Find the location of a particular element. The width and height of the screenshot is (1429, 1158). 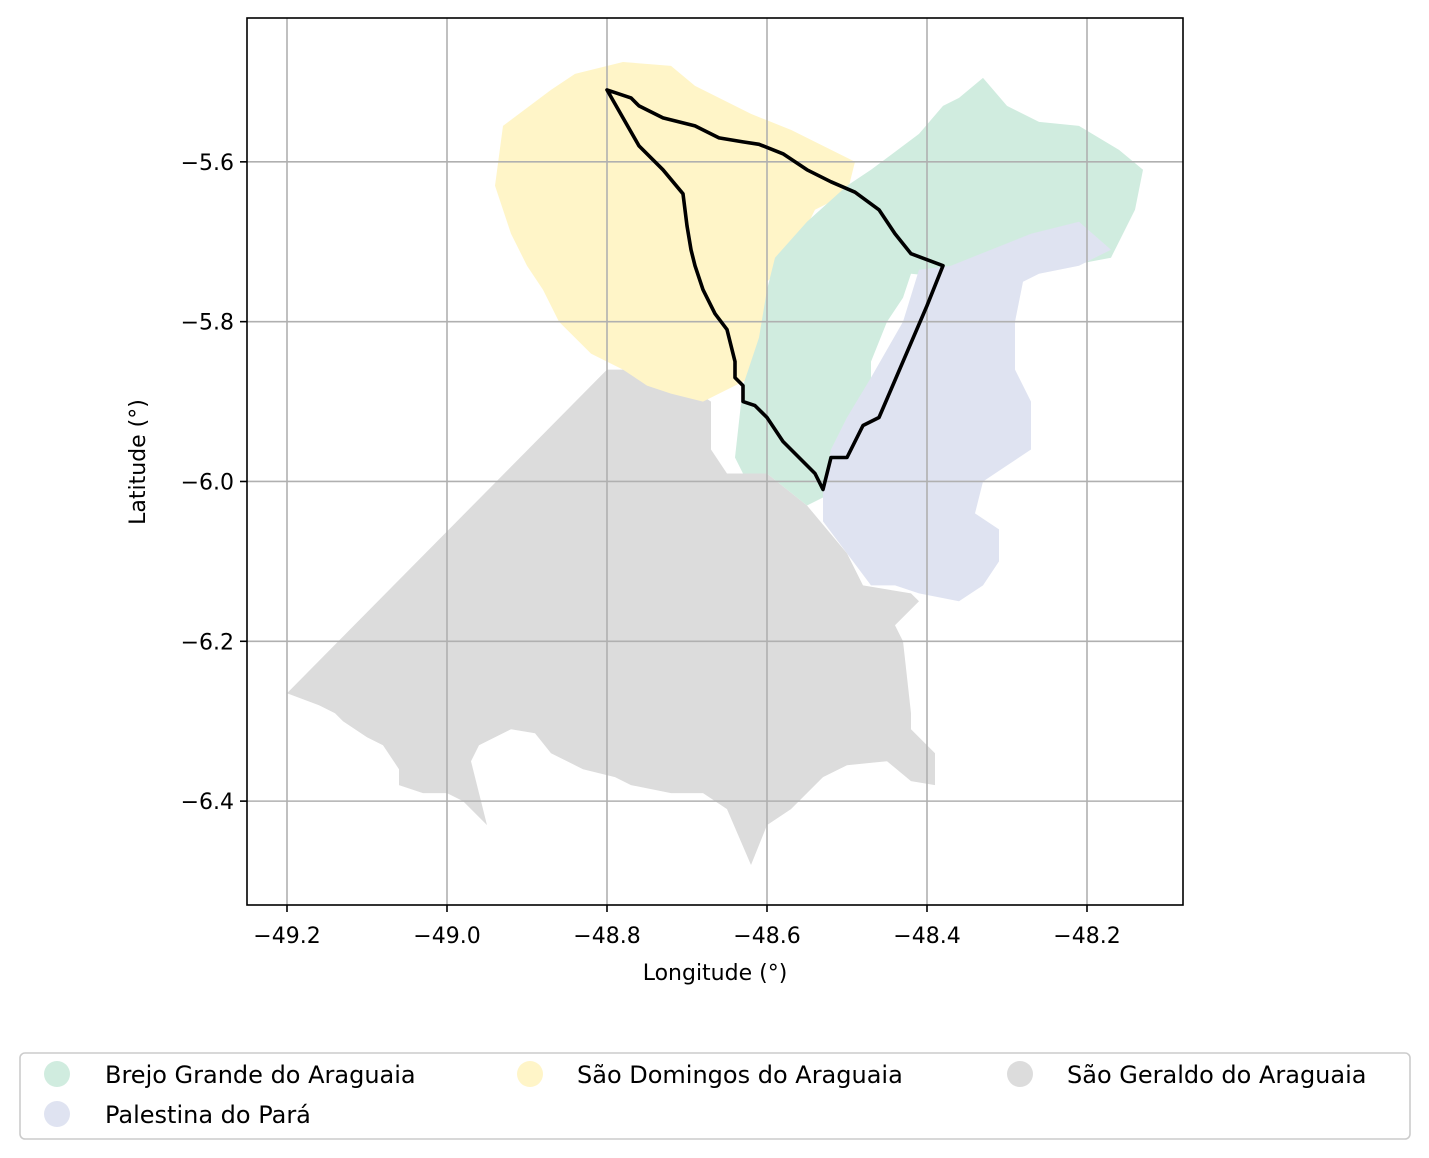

highlight-outline is located at coordinates (775, 290).